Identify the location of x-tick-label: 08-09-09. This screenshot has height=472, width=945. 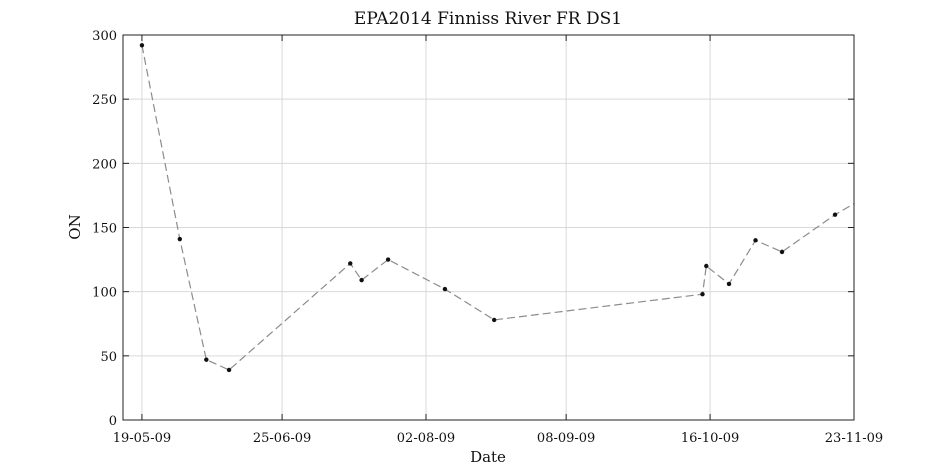
(566, 438).